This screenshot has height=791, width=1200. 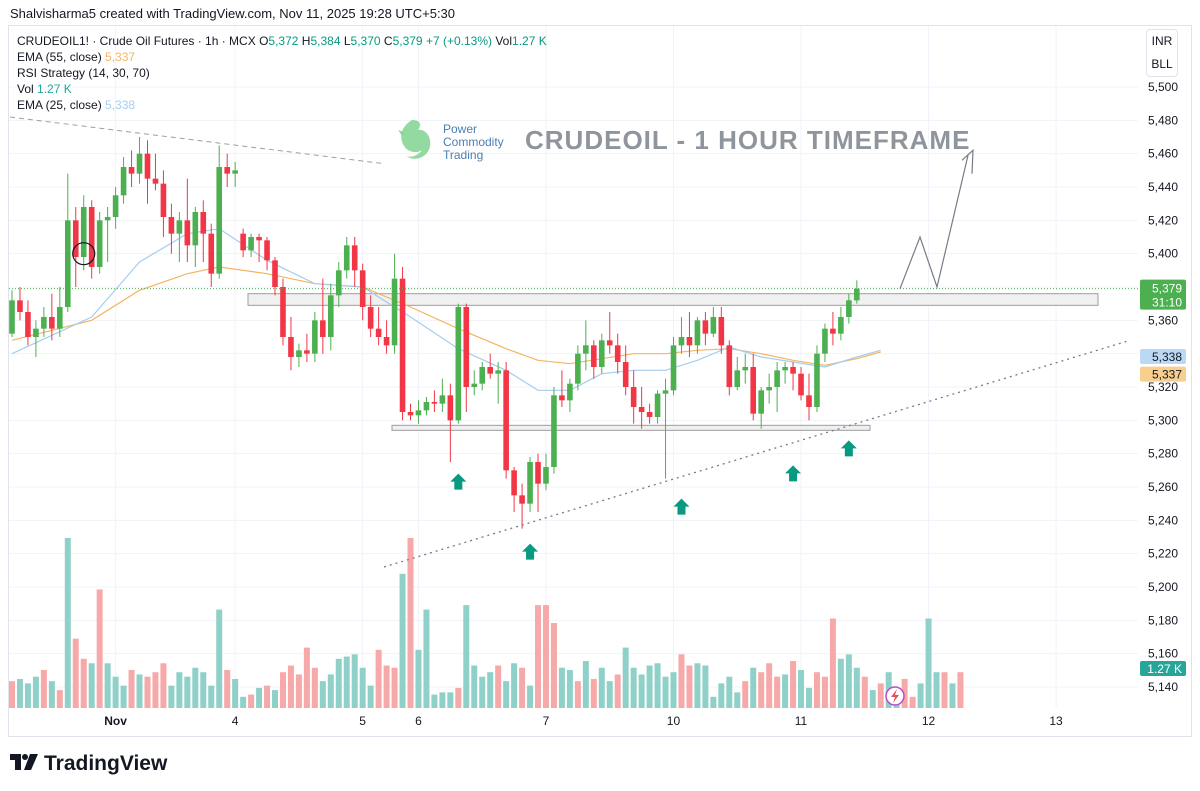 I want to click on unit-button: BLL, so click(x=1162, y=64).